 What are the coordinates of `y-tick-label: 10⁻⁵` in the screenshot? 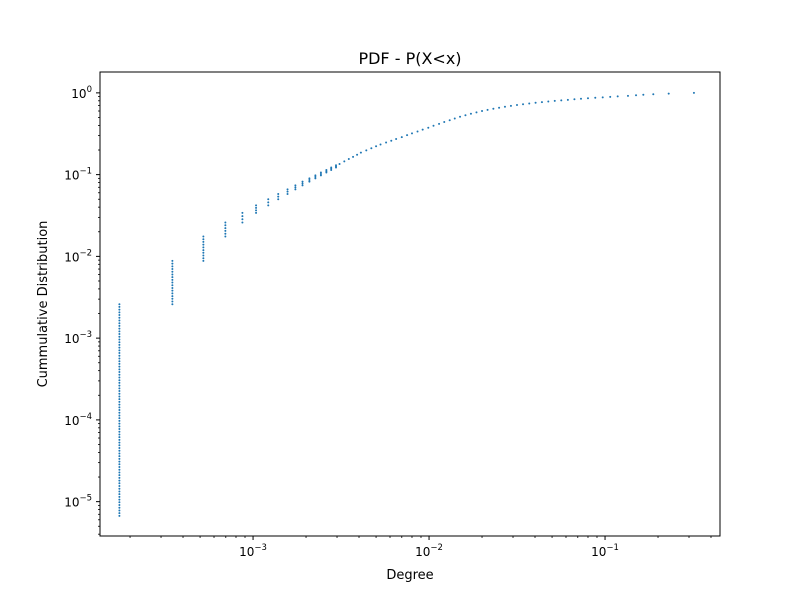 It's located at (78, 502).